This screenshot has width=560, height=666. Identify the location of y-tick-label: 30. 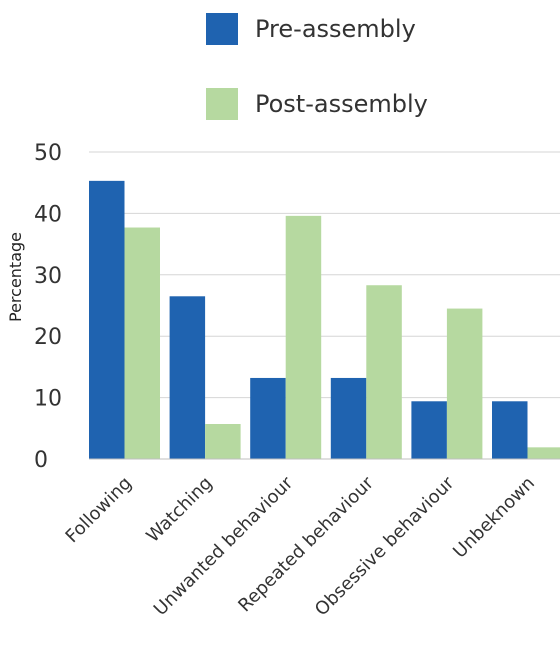
(48, 276).